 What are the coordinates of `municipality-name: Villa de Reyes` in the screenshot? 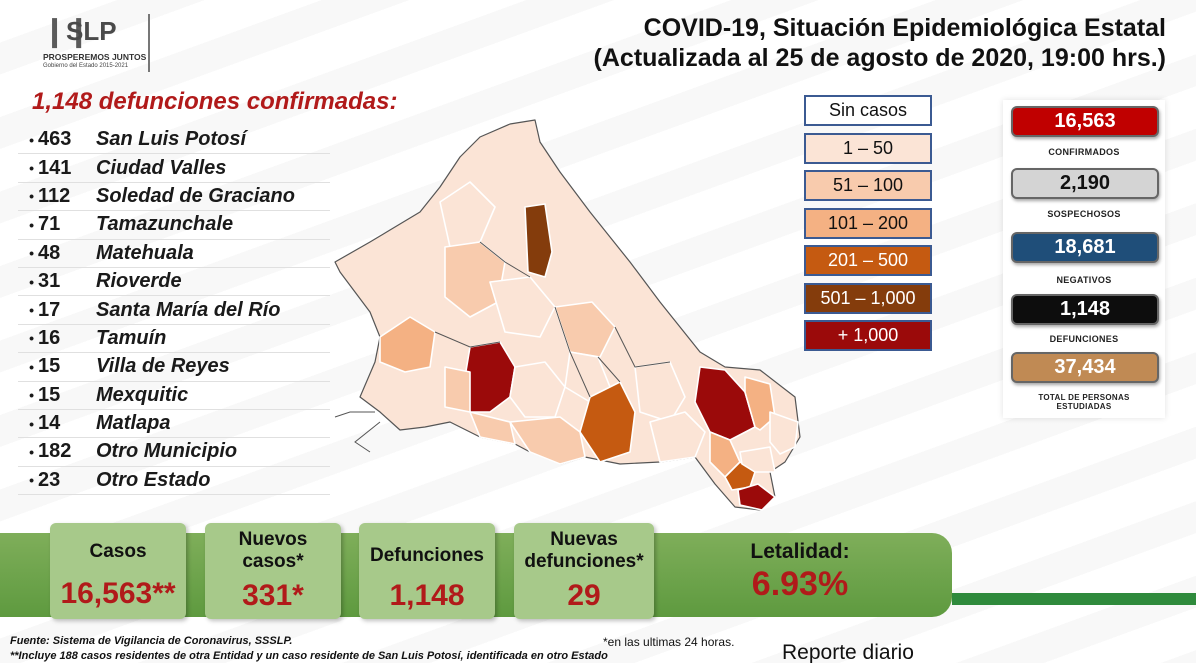 It's located at (163, 366).